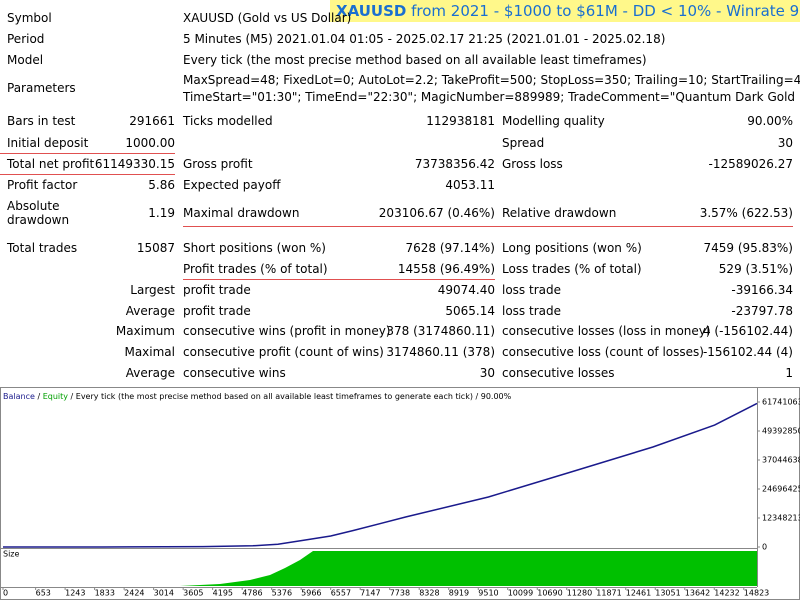 This screenshot has height=600, width=800. What do you see at coordinates (572, 269) in the screenshot?
I see `stat-label: Loss trades (% of total)` at bounding box center [572, 269].